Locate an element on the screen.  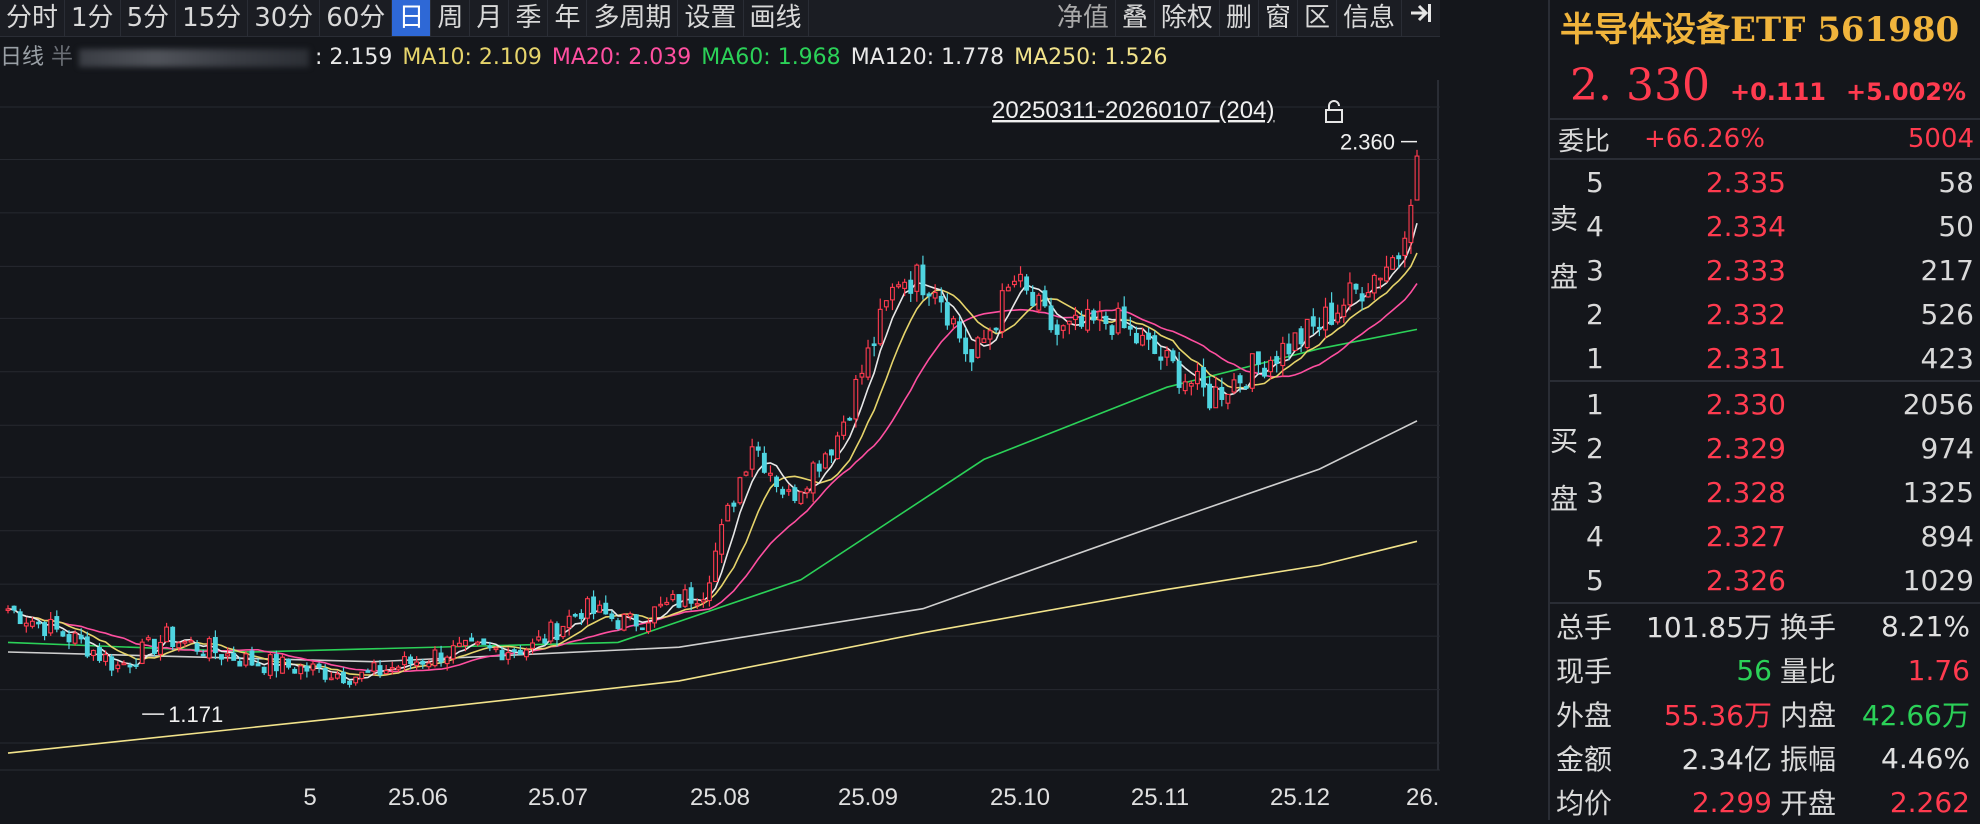
stat-key: 金额 is located at coordinates (1584, 759).